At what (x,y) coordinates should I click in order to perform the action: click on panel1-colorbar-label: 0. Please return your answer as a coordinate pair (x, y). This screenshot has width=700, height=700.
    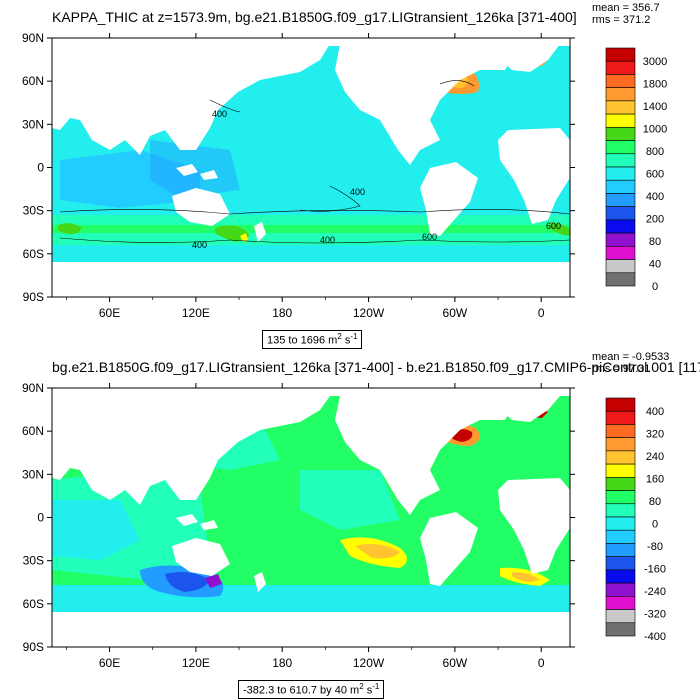
    Looking at the image, I should click on (655, 287).